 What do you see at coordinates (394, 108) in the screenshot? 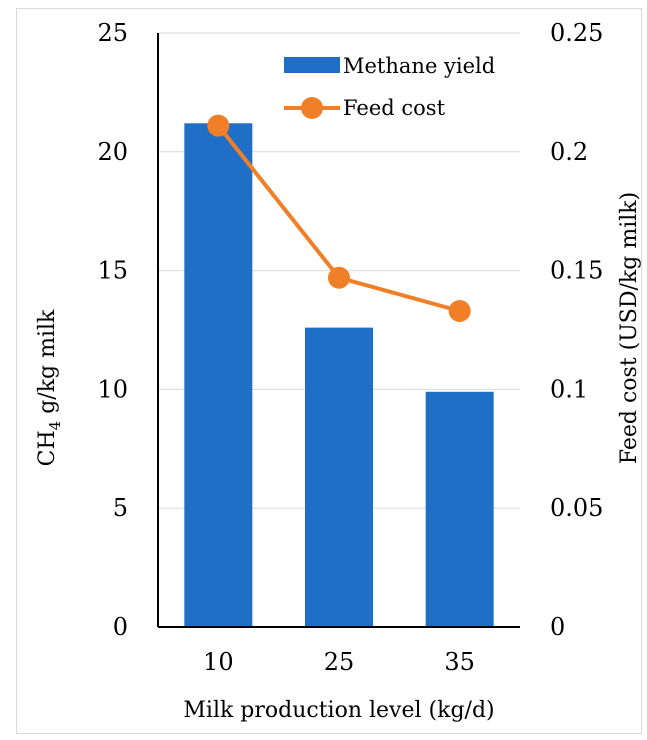
I see `legend-label-feed-cost: Feed cost` at bounding box center [394, 108].